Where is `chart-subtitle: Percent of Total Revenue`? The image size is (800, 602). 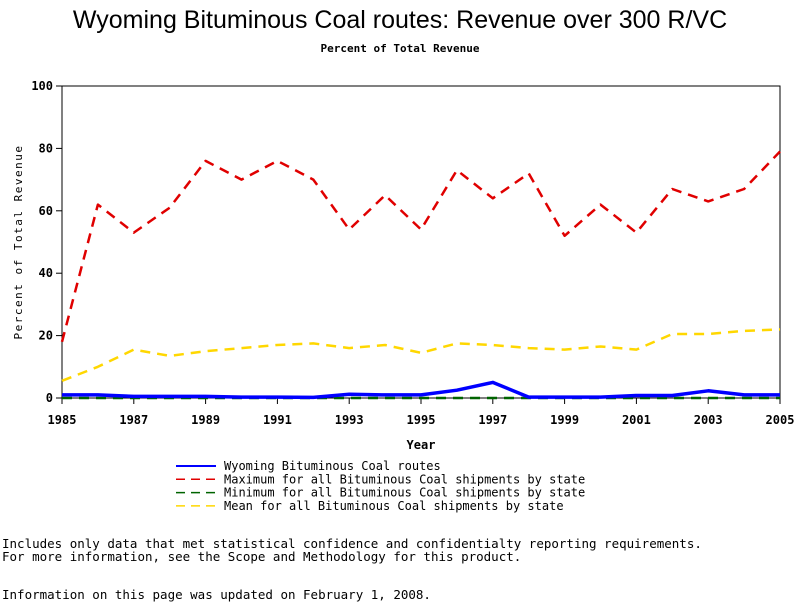
chart-subtitle: Percent of Total Revenue is located at coordinates (400, 48).